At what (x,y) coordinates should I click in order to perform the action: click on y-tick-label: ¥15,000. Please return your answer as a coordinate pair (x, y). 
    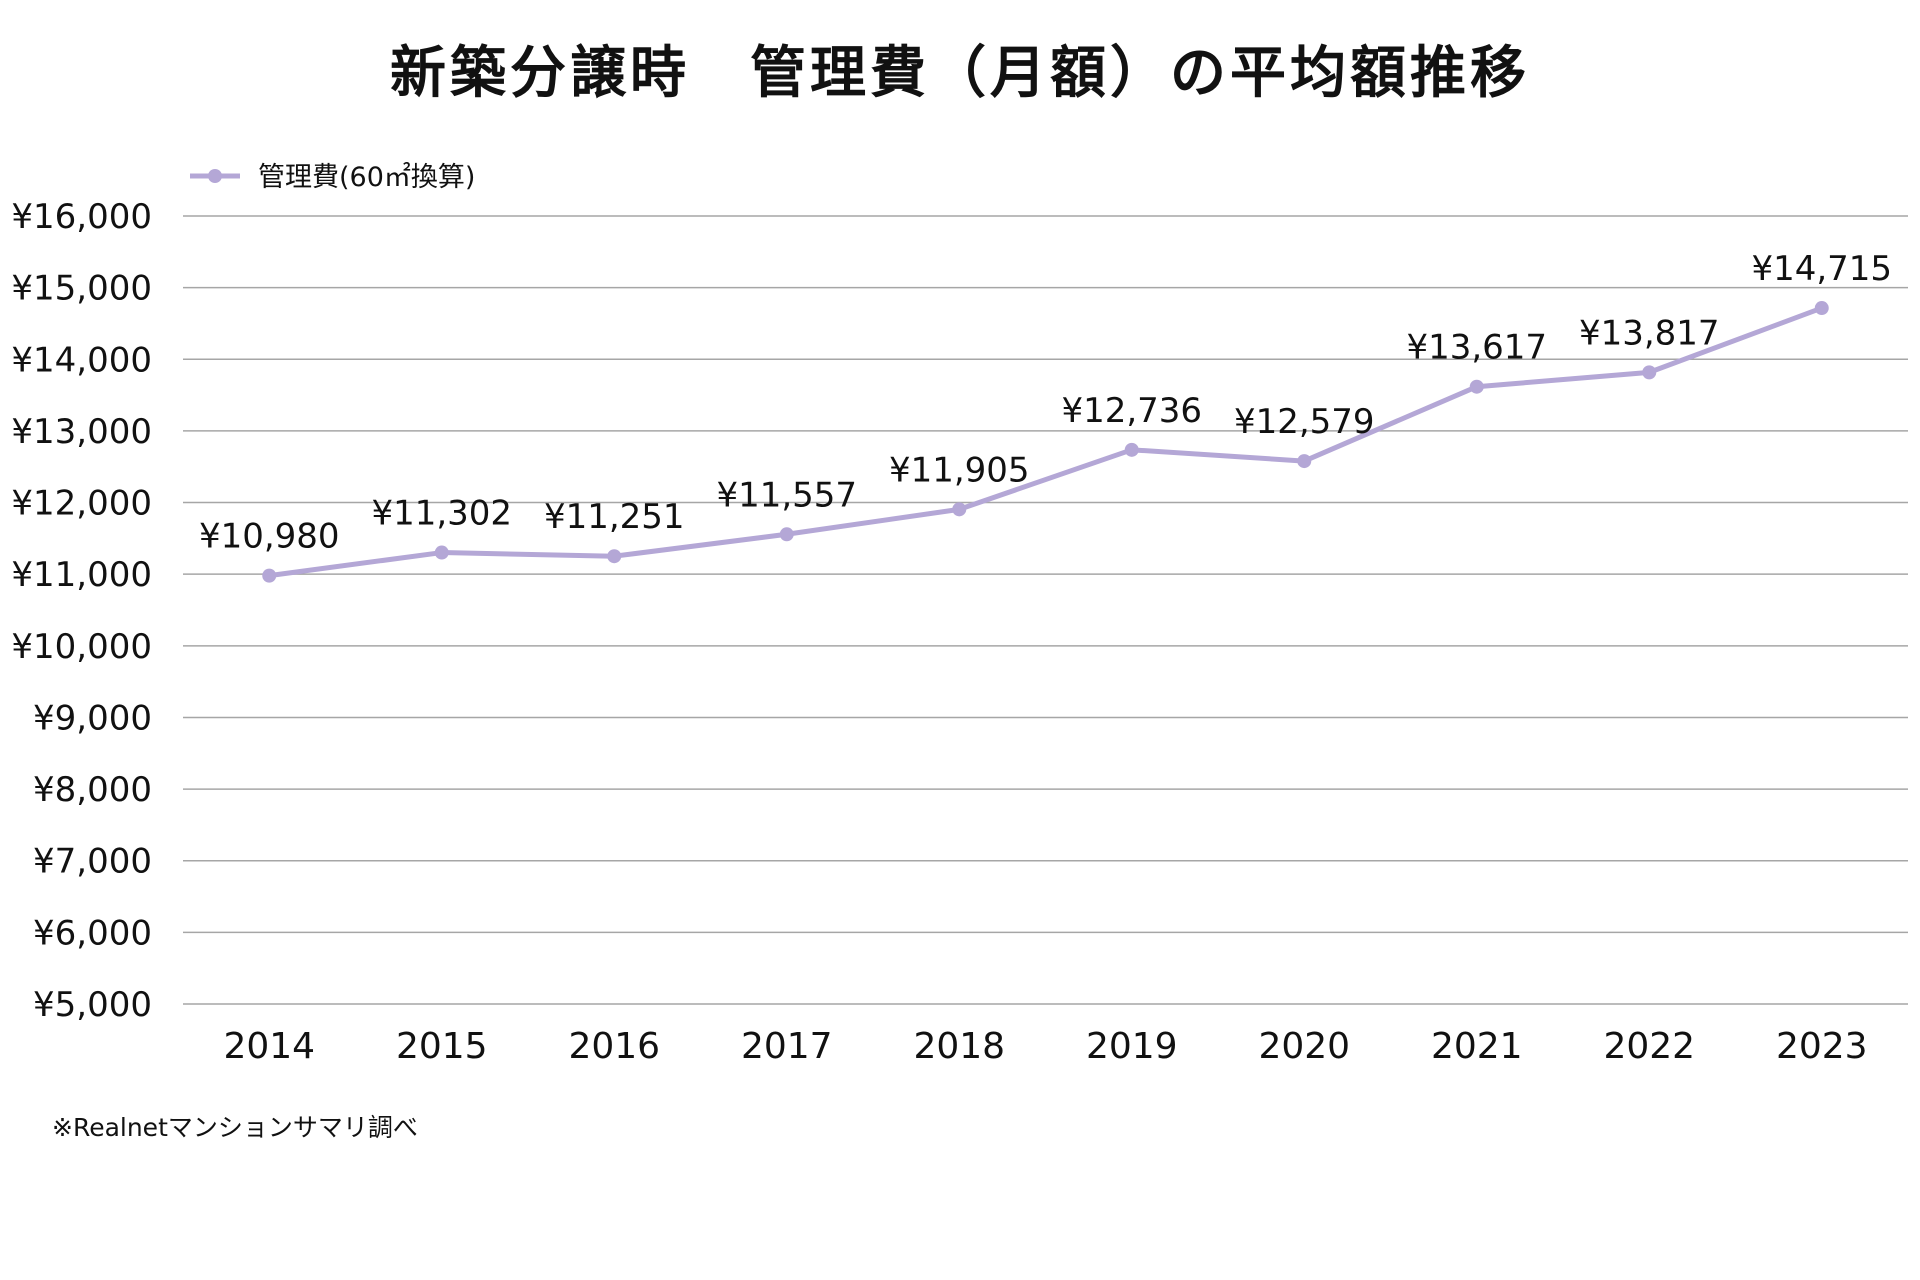
    Looking at the image, I should click on (81, 289).